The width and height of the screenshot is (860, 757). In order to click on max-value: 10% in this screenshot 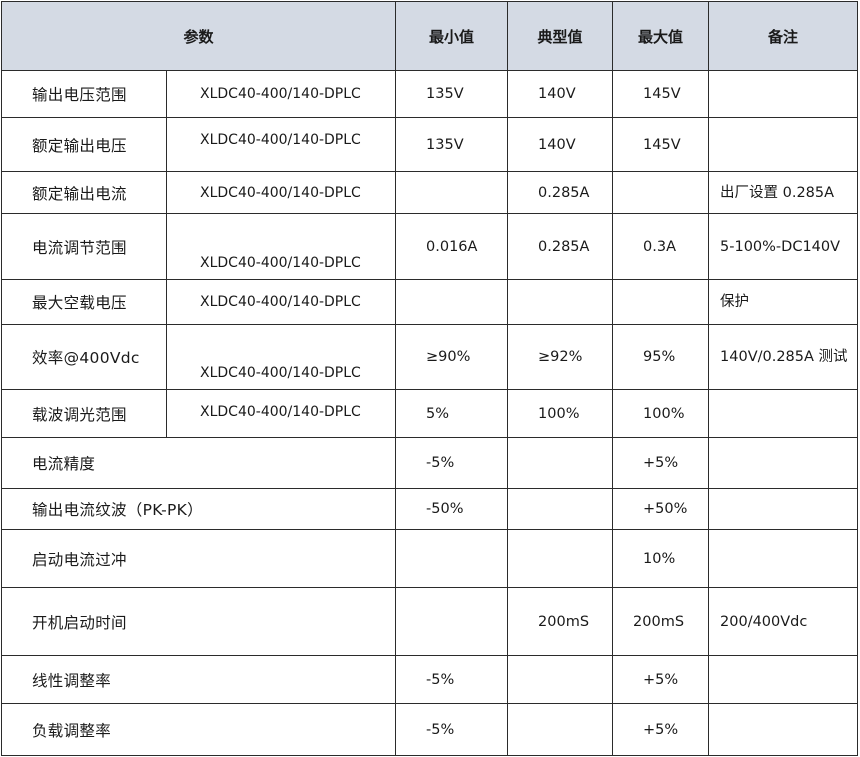, I will do `click(661, 558)`.